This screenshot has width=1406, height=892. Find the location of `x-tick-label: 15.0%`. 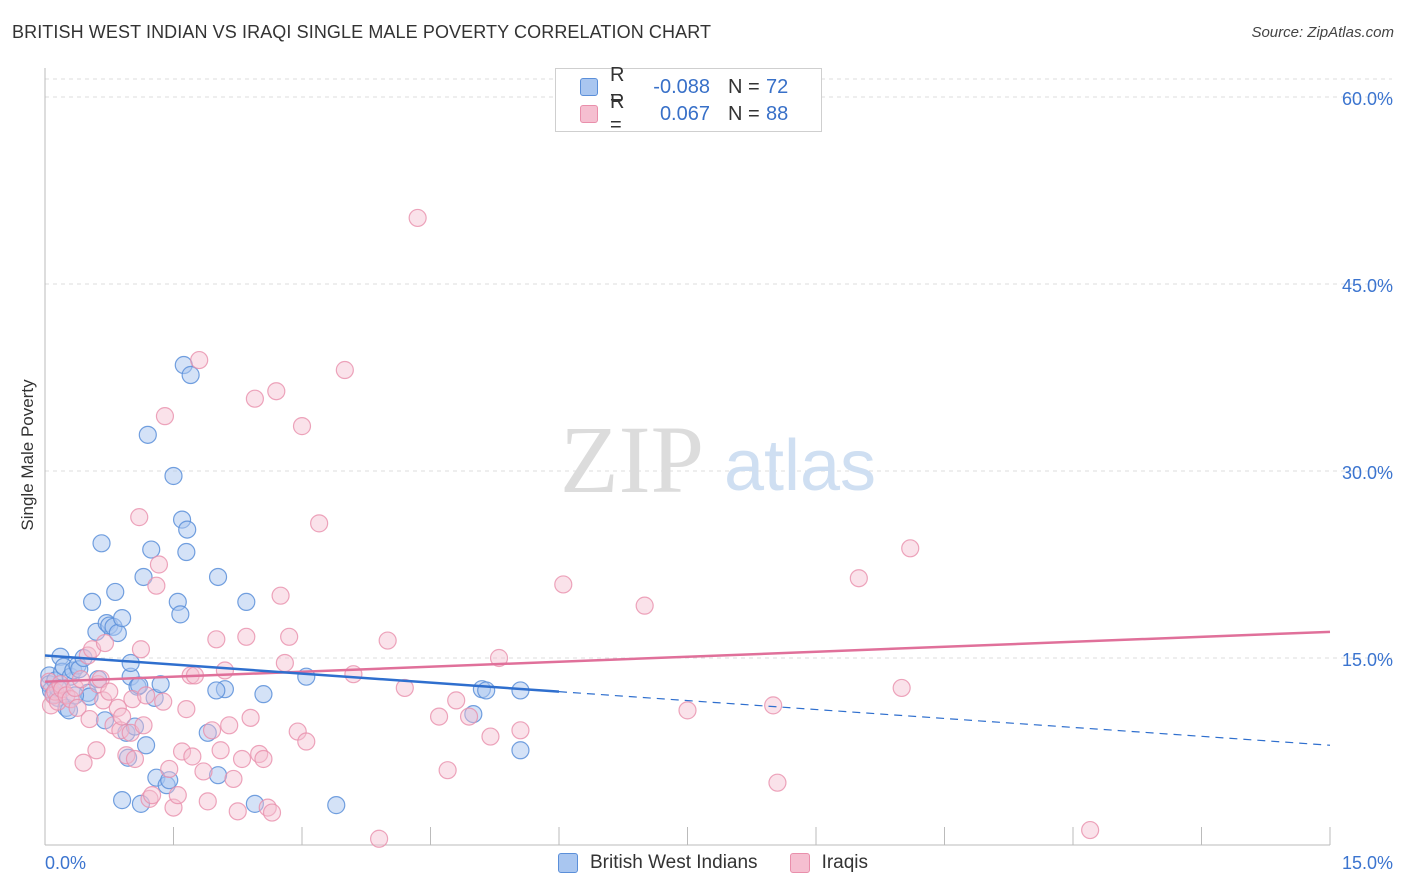

x-tick-label: 15.0% is located at coordinates (1367, 863).